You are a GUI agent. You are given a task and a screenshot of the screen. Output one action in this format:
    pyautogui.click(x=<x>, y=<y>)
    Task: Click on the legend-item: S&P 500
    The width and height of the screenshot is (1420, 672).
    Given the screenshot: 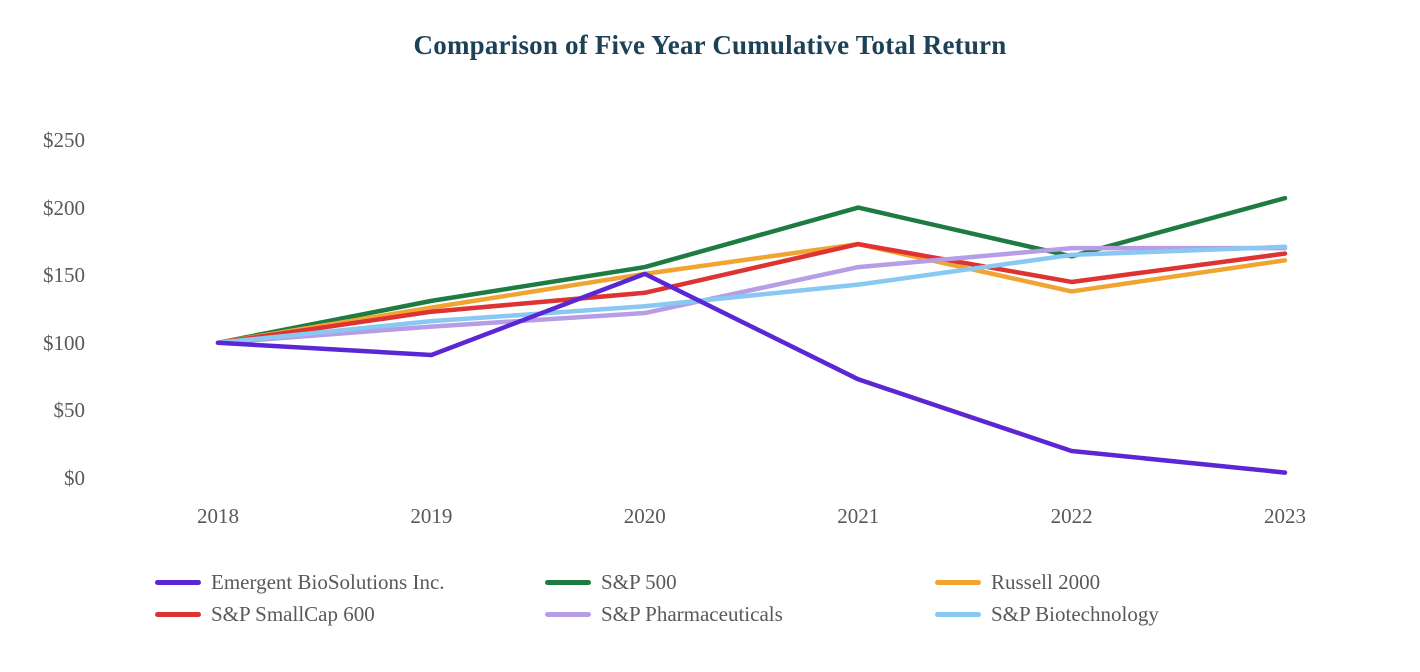 What is the action you would take?
    pyautogui.click(x=740, y=582)
    